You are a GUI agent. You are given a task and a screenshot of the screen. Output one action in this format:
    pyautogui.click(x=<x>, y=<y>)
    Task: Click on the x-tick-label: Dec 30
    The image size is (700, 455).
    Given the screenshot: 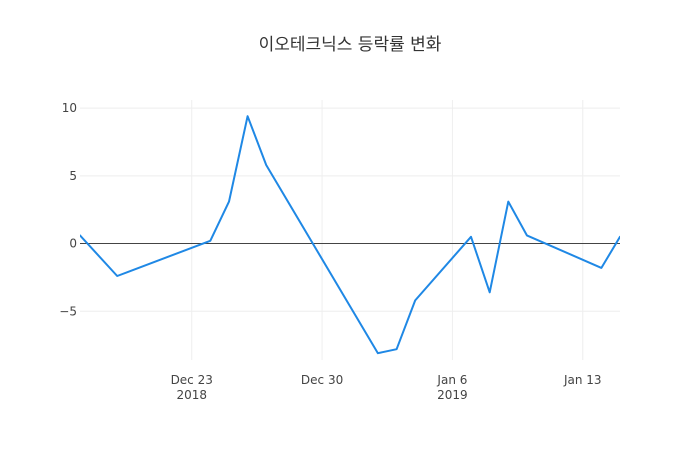 What is the action you would take?
    pyautogui.click(x=322, y=380)
    